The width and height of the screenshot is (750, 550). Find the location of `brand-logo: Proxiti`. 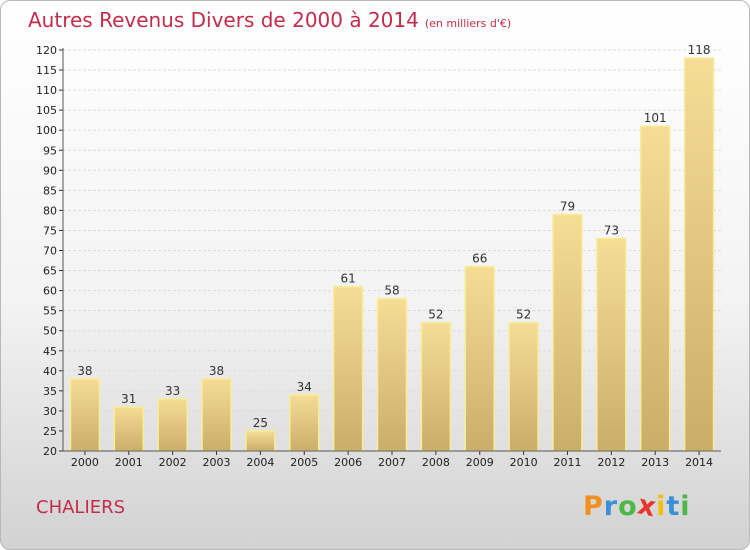

brand-logo: Proxiti is located at coordinates (637, 506).